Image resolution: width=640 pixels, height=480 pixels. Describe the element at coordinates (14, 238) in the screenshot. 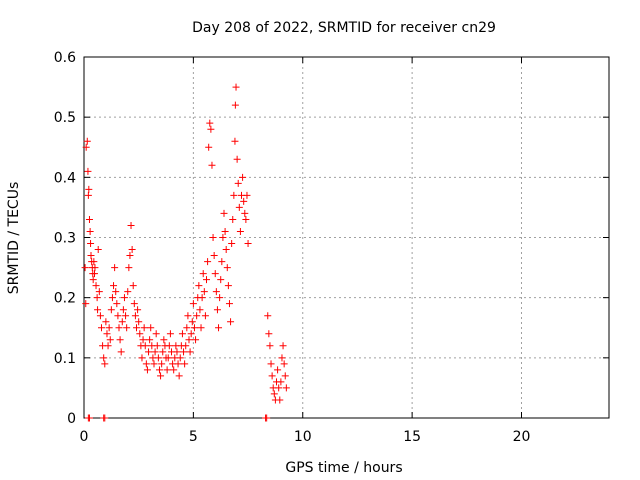

I see `y-axis-label: SRMTID / TECUs` at that location.